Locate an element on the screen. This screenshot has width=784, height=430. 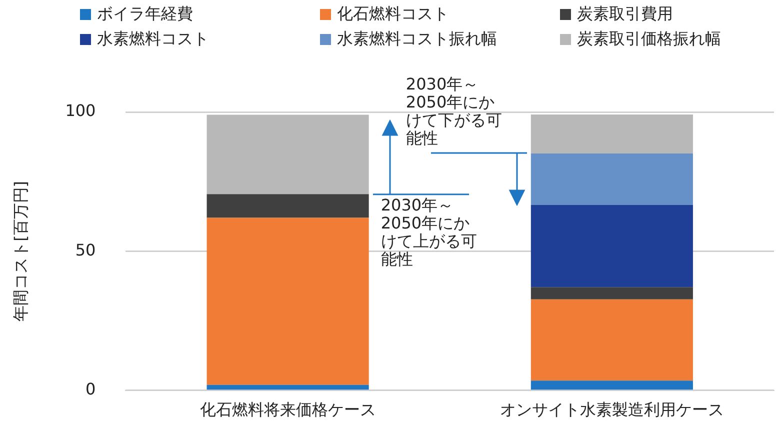
x-tick-label: オンサイト水素製造利用ケース is located at coordinates (612, 410).